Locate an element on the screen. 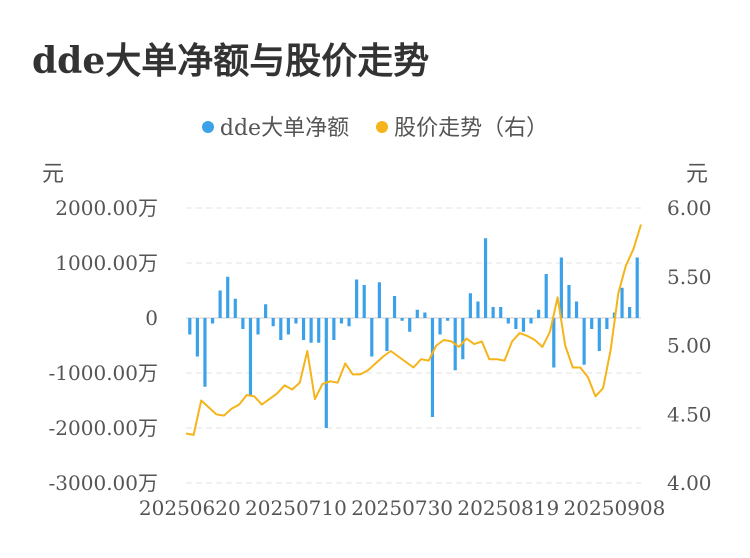 The height and width of the screenshot is (558, 750). left-tick-label: 0 is located at coordinates (151, 318).